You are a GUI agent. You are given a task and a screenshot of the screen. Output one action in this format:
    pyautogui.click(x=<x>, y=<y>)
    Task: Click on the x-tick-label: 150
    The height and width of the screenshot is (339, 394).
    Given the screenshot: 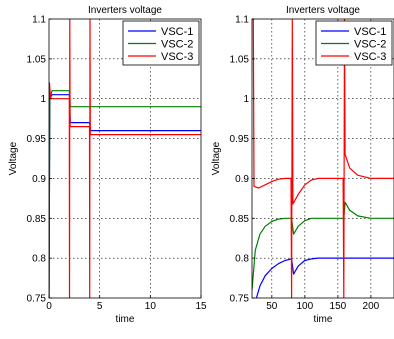 What is the action you would take?
    pyautogui.click(x=338, y=306)
    